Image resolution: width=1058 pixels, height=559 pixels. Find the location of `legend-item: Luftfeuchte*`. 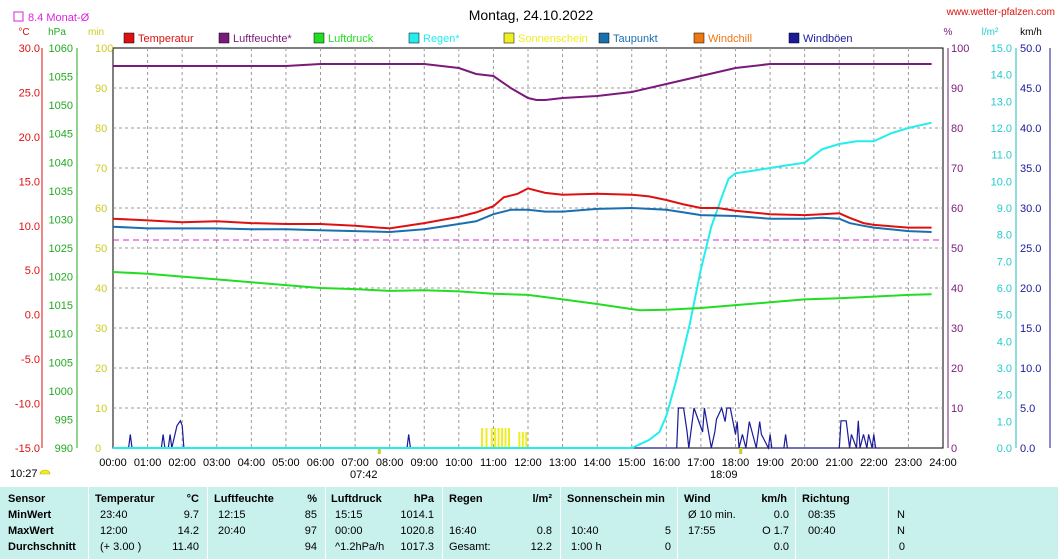

legend-item: Luftfeuchte* is located at coordinates (255, 38).